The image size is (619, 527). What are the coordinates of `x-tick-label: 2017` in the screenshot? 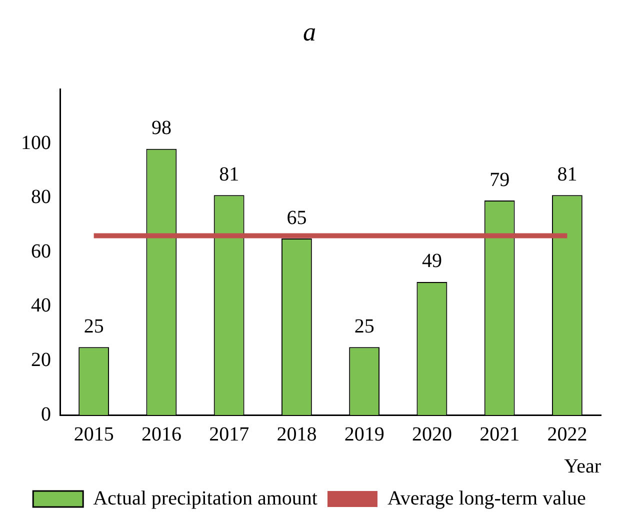 It's located at (229, 434).